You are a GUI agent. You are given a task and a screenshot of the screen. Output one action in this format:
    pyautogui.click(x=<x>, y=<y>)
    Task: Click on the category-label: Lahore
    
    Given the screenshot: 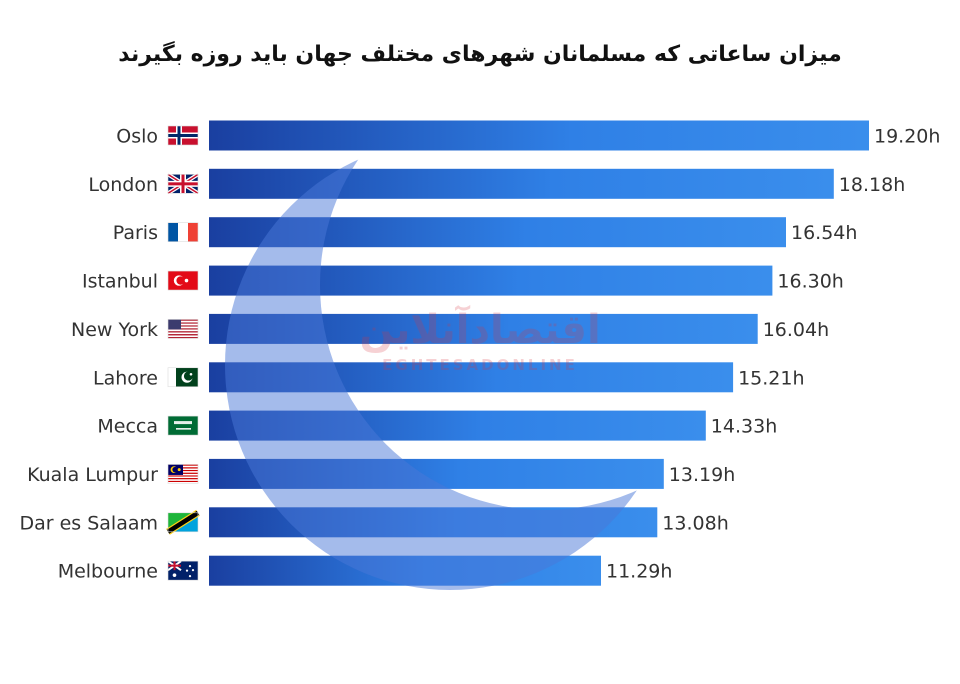 What is the action you would take?
    pyautogui.click(x=125, y=378)
    